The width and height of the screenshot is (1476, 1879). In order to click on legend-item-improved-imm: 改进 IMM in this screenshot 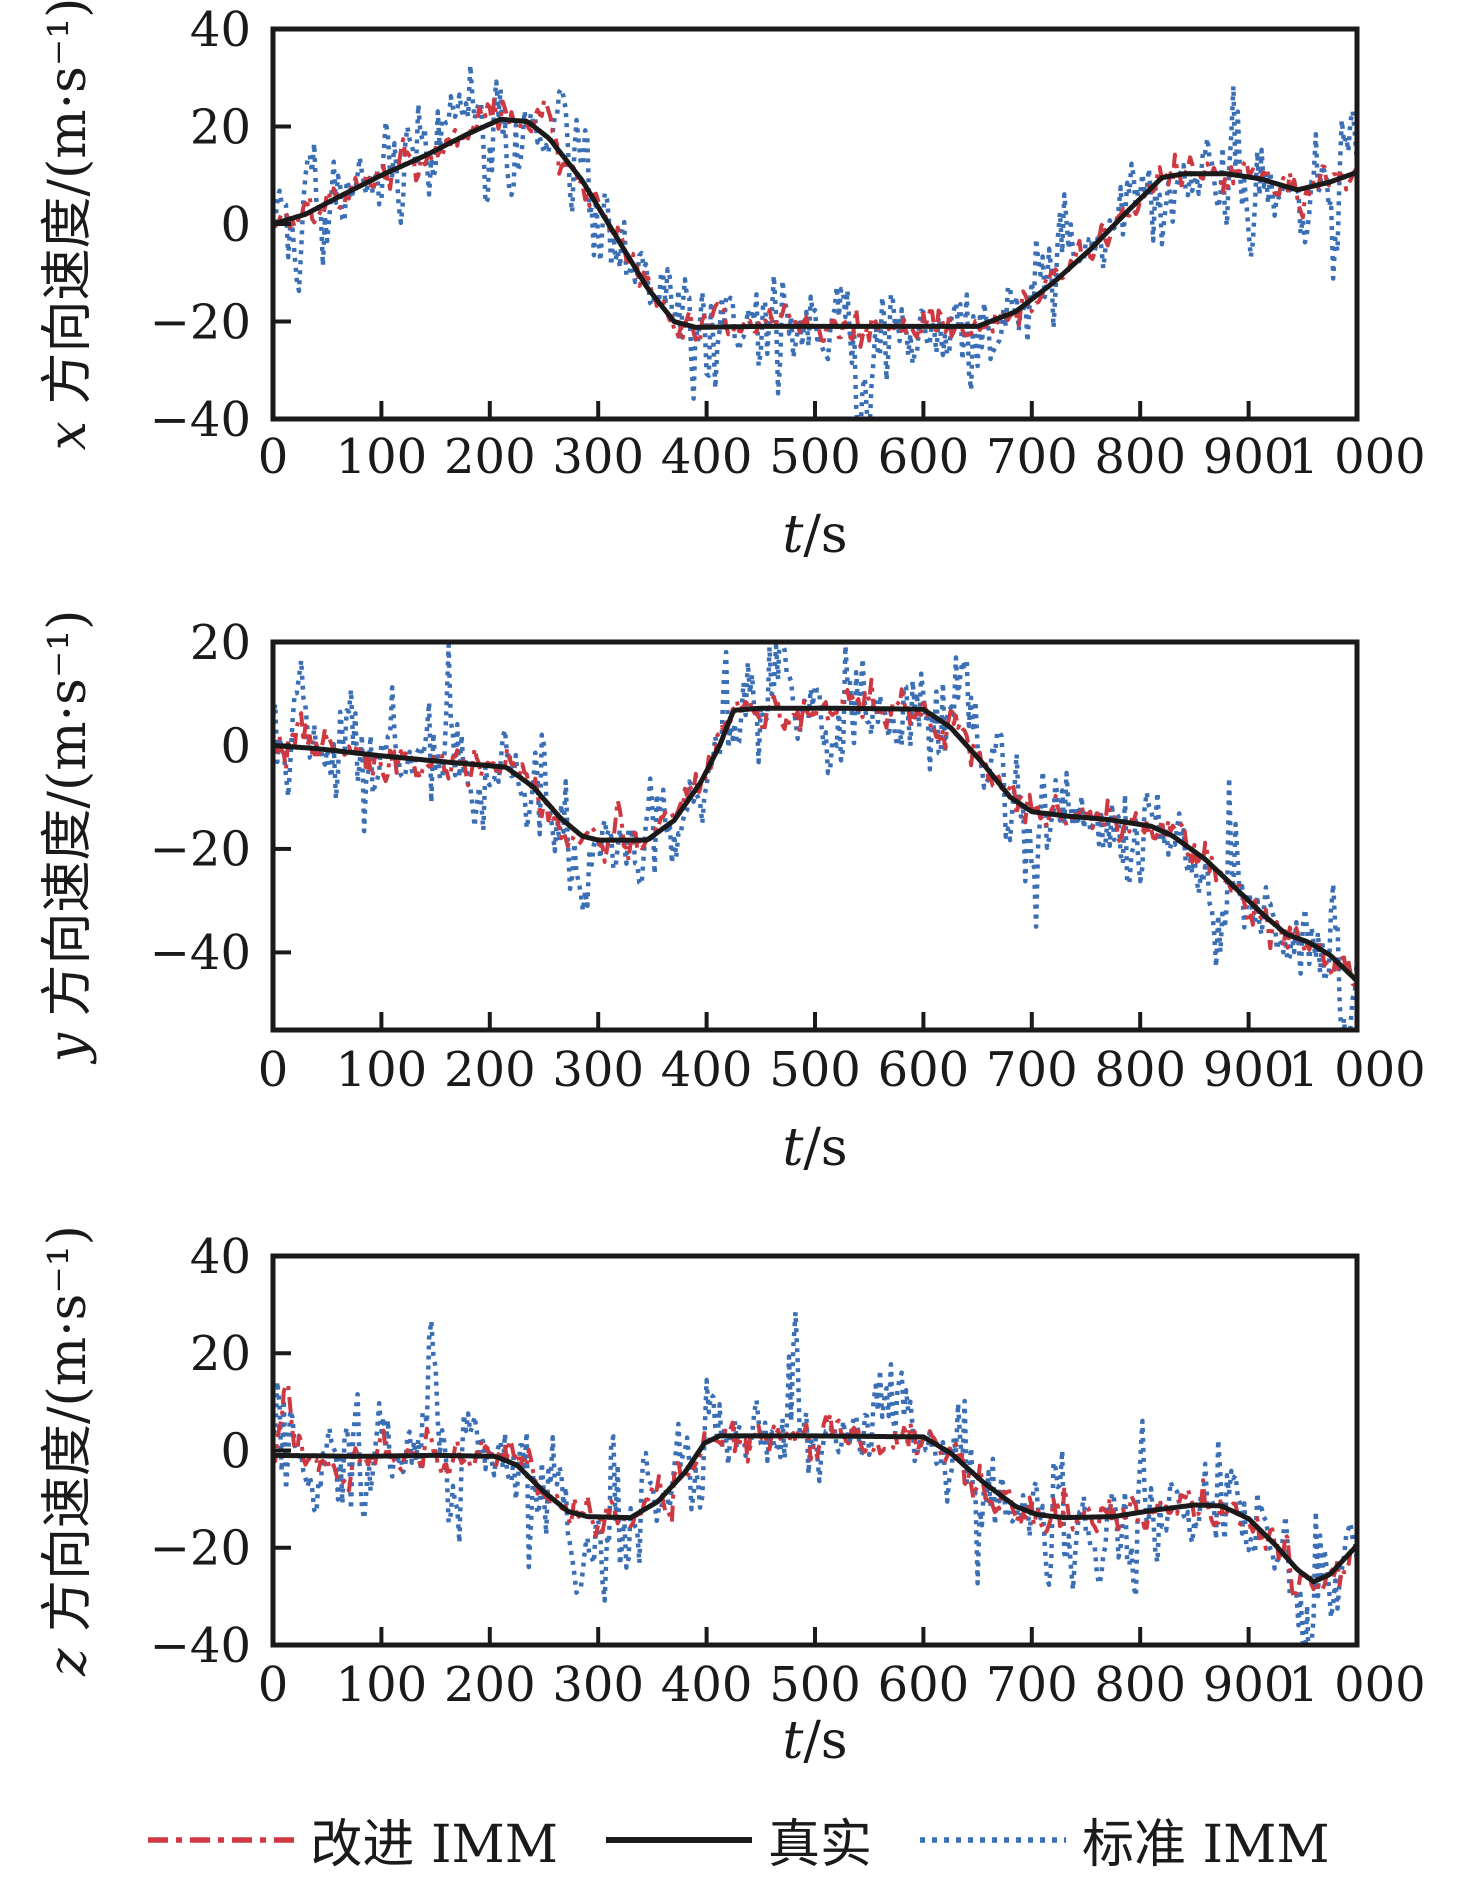, I will do `click(352, 1839)`.